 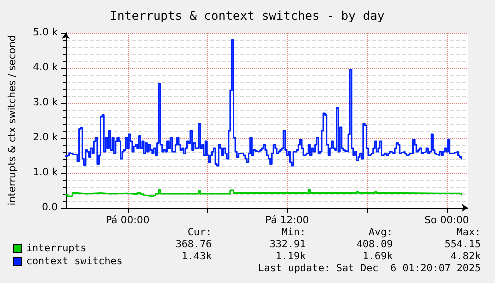 I want to click on y-tick-label: 1.0 k, so click(x=45, y=173).